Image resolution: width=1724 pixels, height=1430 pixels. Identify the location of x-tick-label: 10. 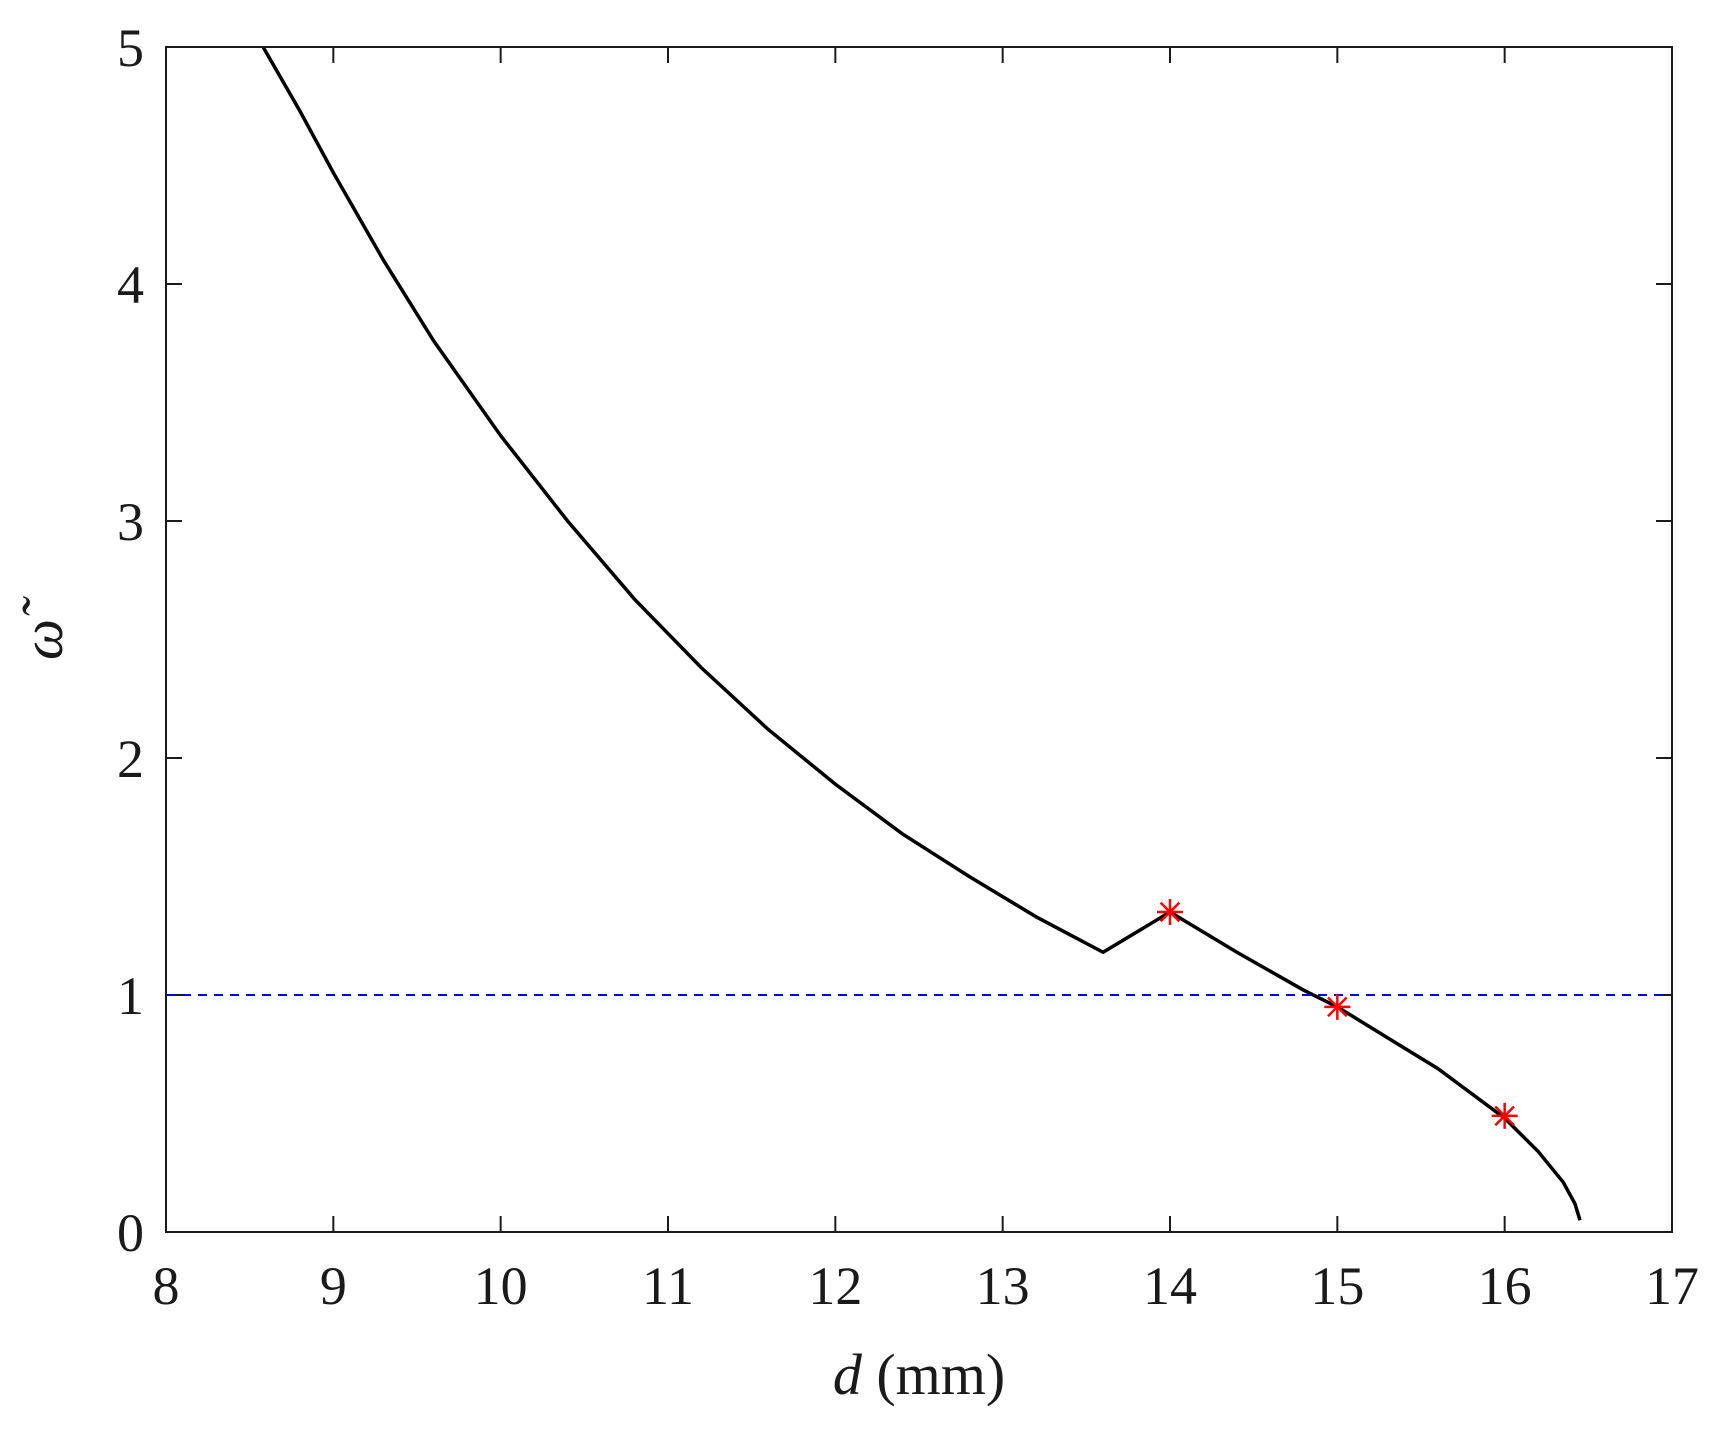
(501, 1286).